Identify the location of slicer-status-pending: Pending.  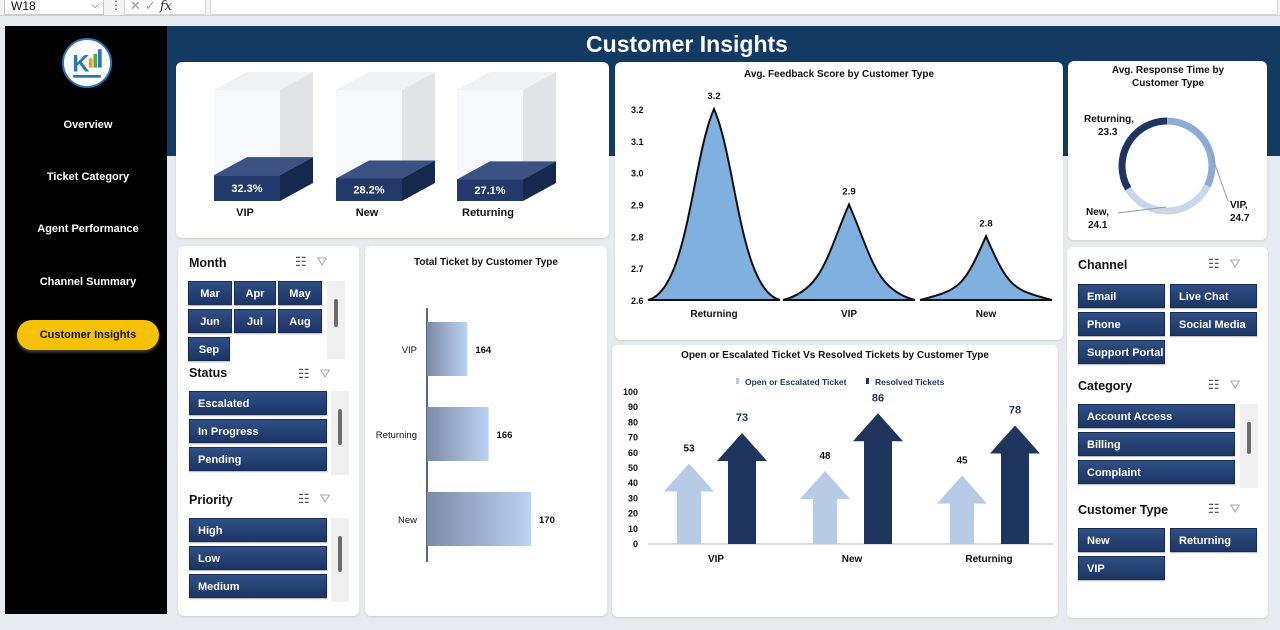
(258, 459).